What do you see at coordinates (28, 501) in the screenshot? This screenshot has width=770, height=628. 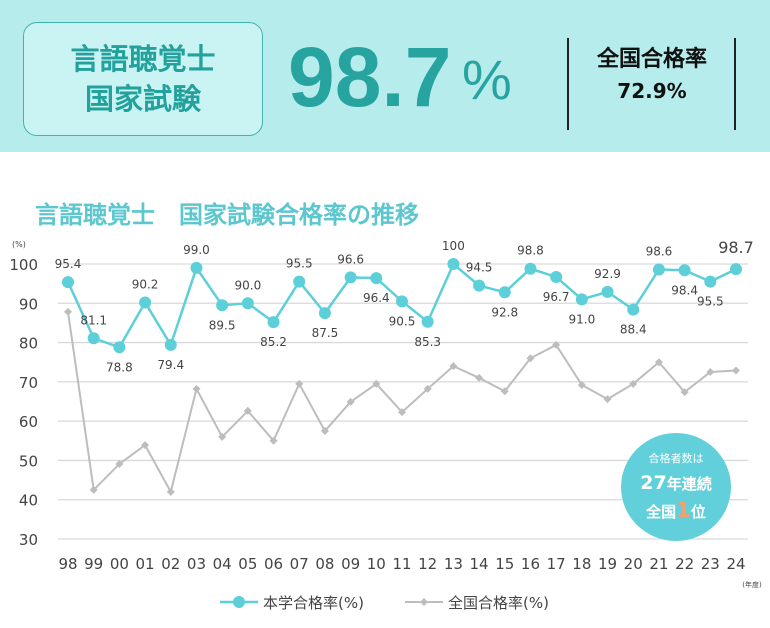 I see `y-tick-label: 40` at bounding box center [28, 501].